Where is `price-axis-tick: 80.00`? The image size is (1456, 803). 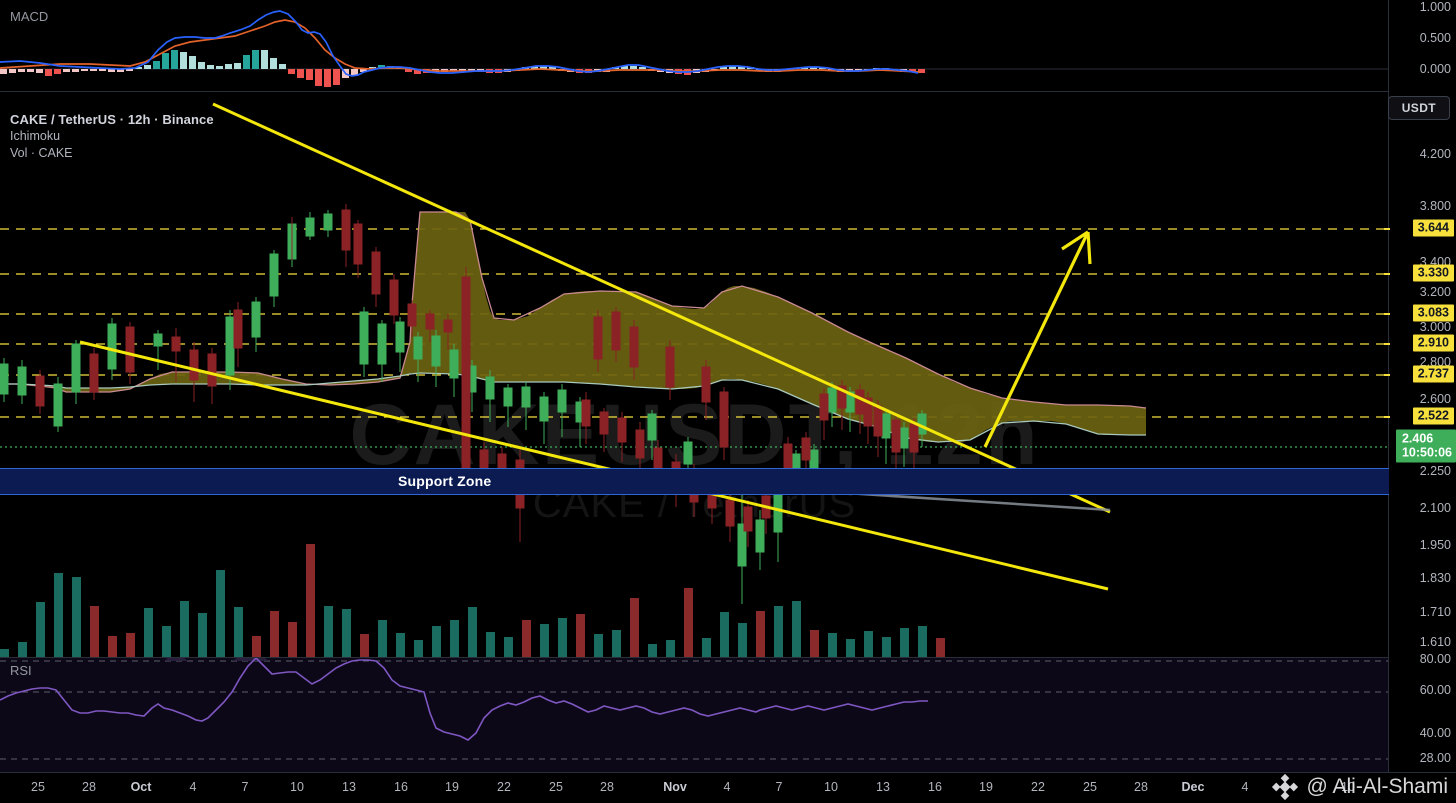 price-axis-tick: 80.00 is located at coordinates (1435, 659).